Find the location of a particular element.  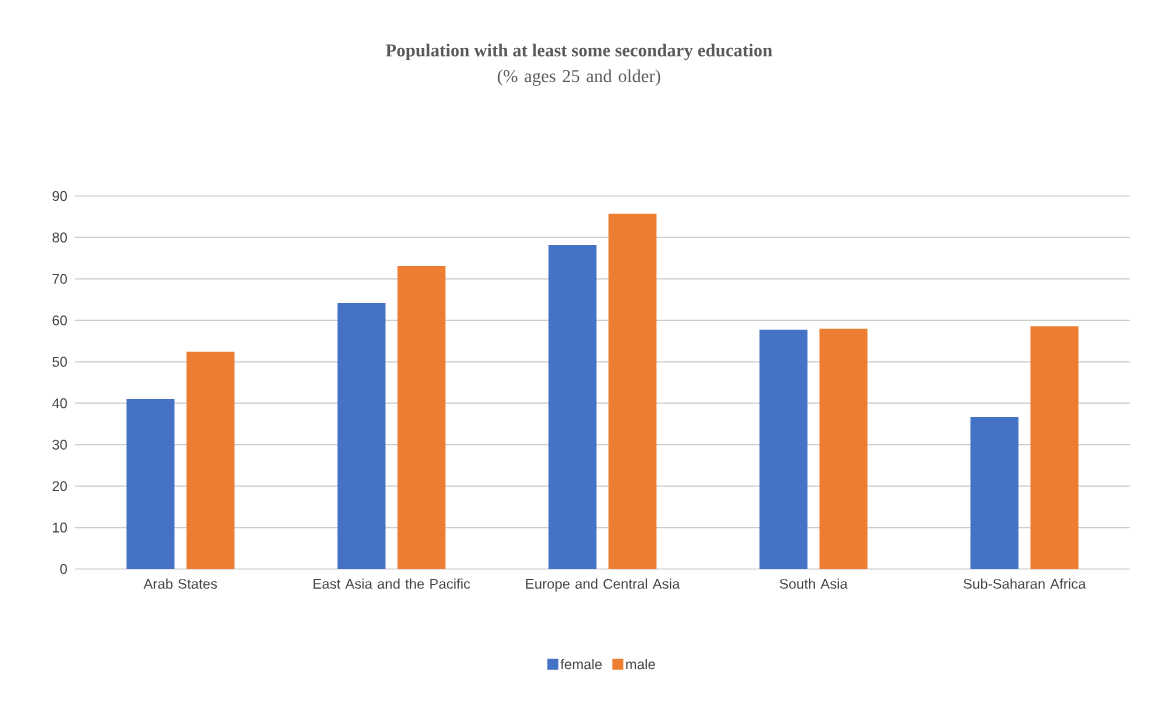

legend-label: male is located at coordinates (641, 664).